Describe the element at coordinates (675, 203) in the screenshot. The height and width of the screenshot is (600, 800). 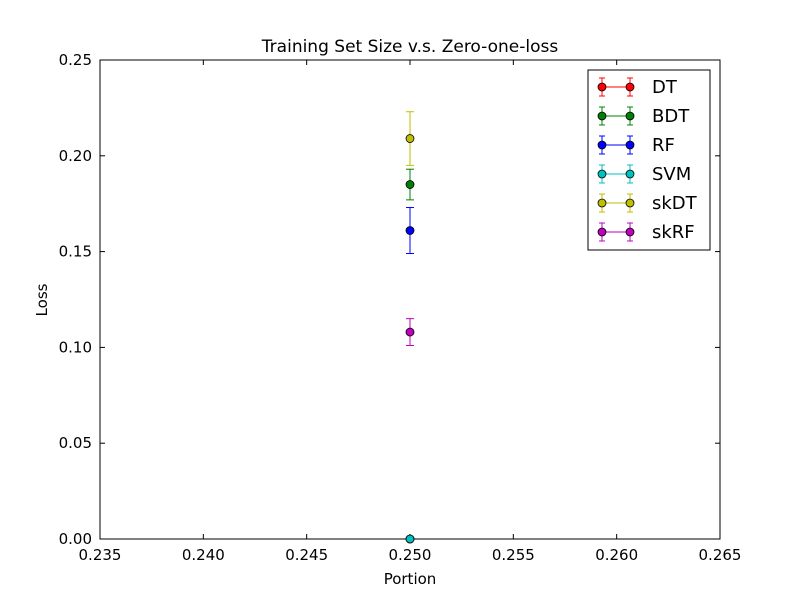
I see `legend-label: skDT` at that location.